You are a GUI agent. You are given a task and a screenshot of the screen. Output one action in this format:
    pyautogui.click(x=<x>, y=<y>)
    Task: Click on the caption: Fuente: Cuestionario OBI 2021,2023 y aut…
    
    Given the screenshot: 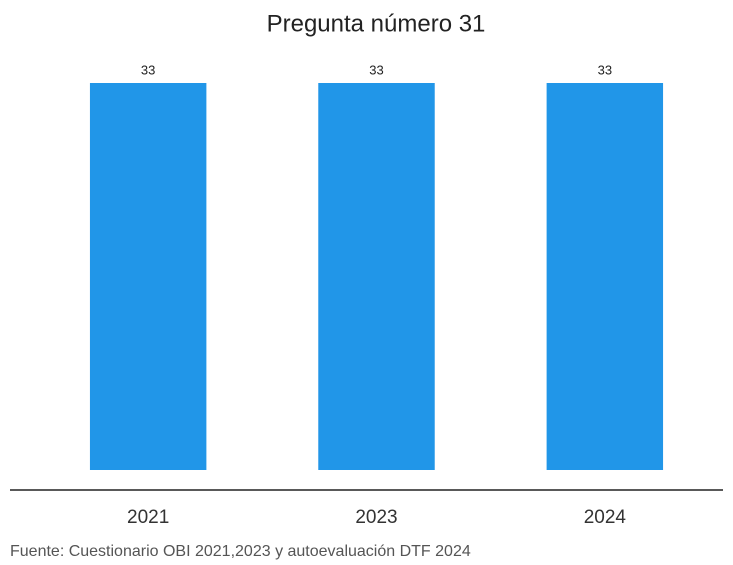 What is the action you would take?
    pyautogui.click(x=240, y=551)
    